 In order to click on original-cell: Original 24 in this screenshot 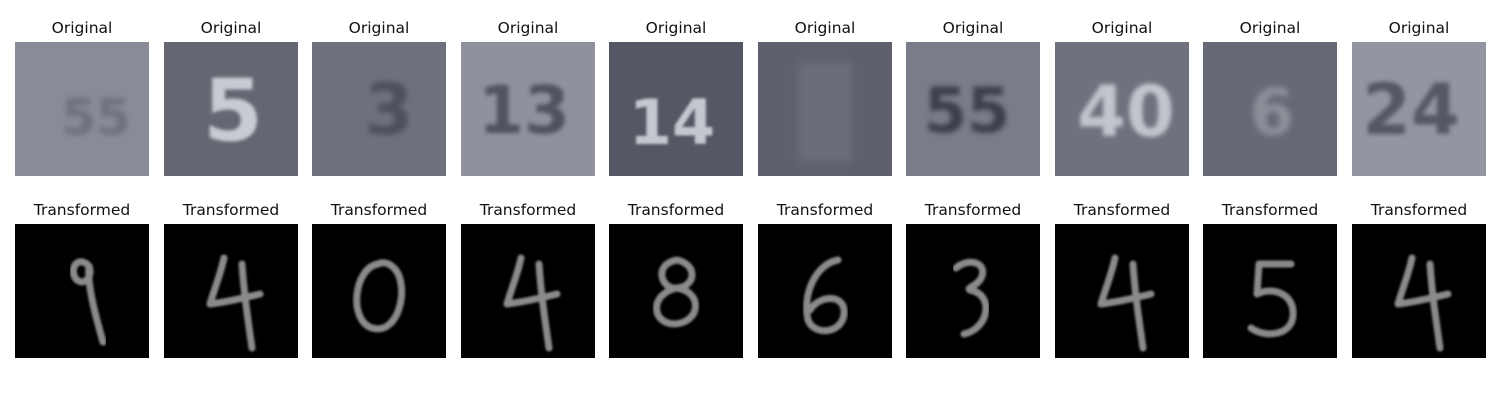, I will do `click(1419, 98)`.